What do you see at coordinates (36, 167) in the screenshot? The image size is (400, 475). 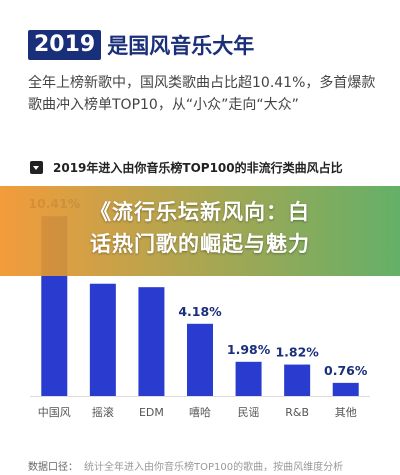 I see `collapse-icon` at bounding box center [36, 167].